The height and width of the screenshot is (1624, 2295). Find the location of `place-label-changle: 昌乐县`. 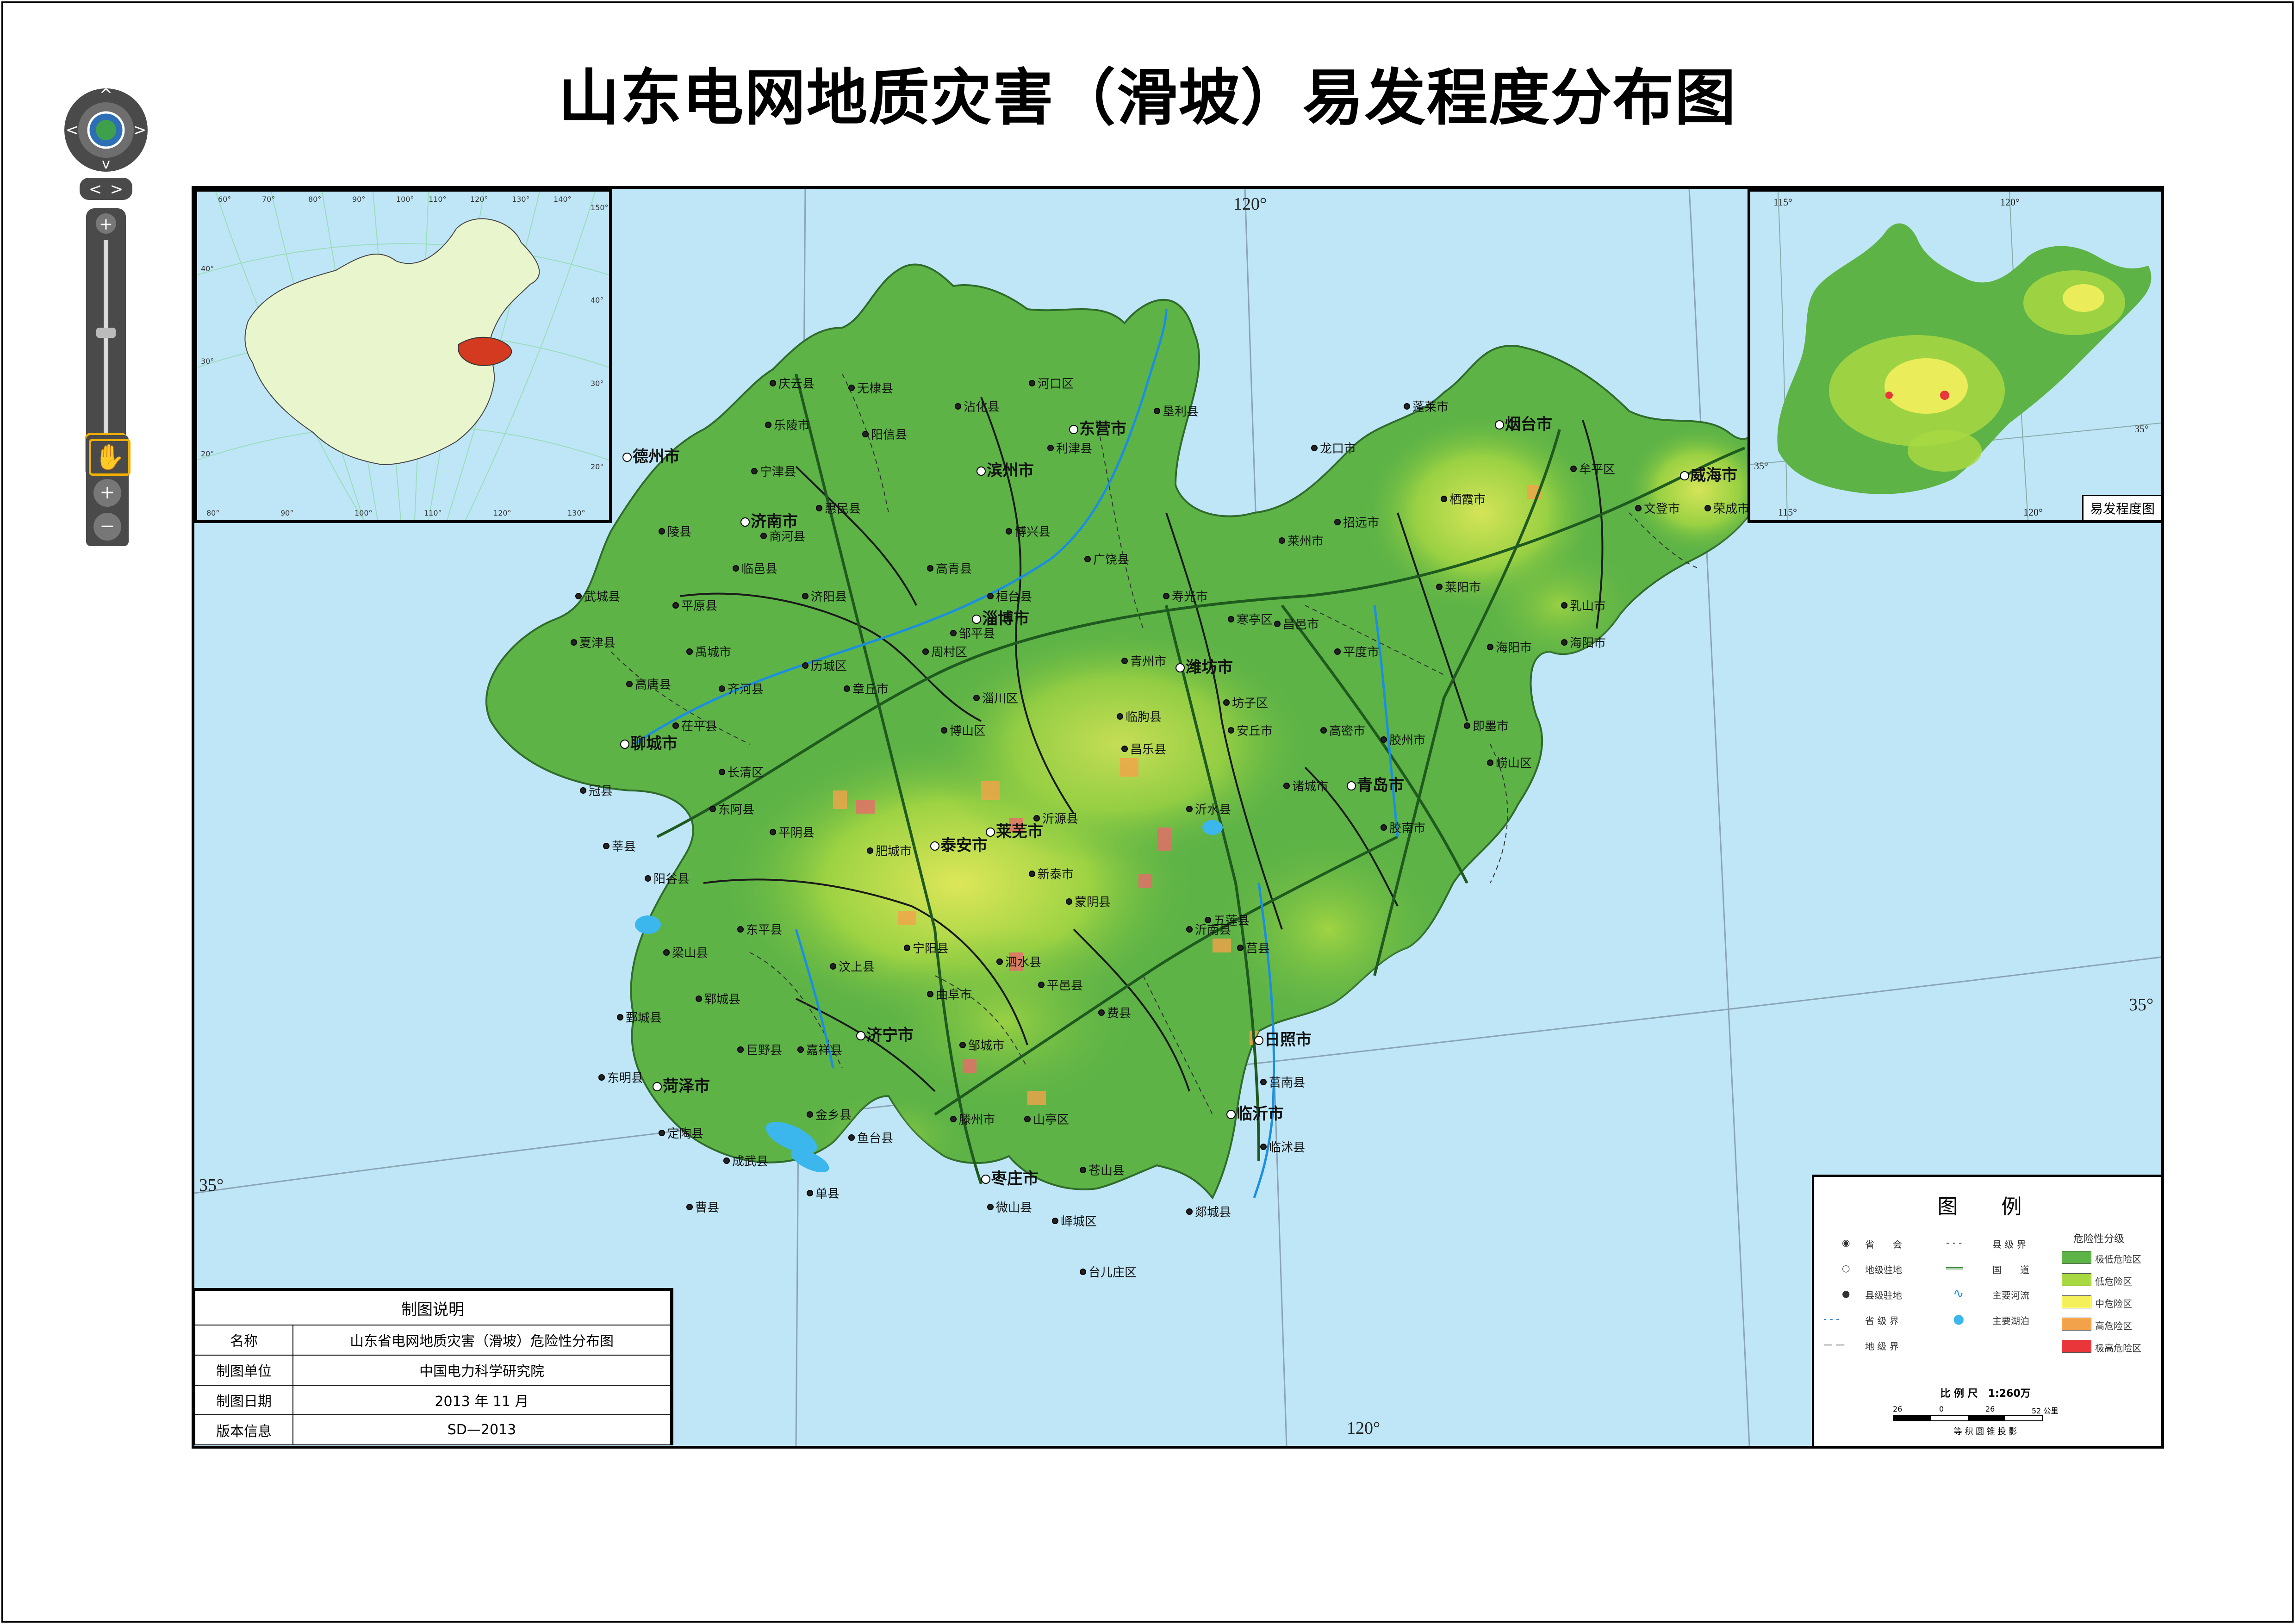

place-label-changle: 昌乐县 is located at coordinates (1148, 750).